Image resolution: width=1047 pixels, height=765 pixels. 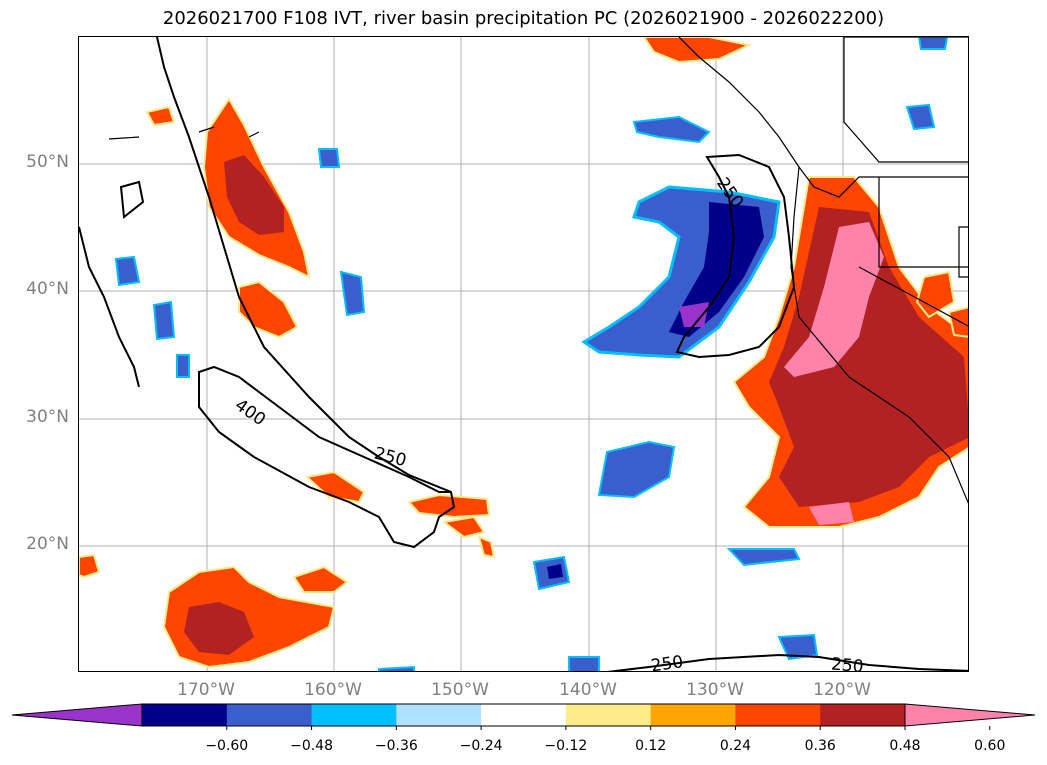 What do you see at coordinates (206, 690) in the screenshot?
I see `lon-label: 170°W` at bounding box center [206, 690].